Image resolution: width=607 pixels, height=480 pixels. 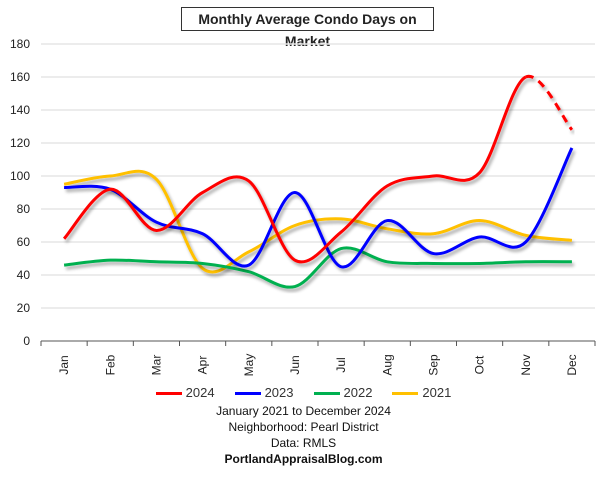 I want to click on y-tick-label: 60, so click(x=24, y=242).